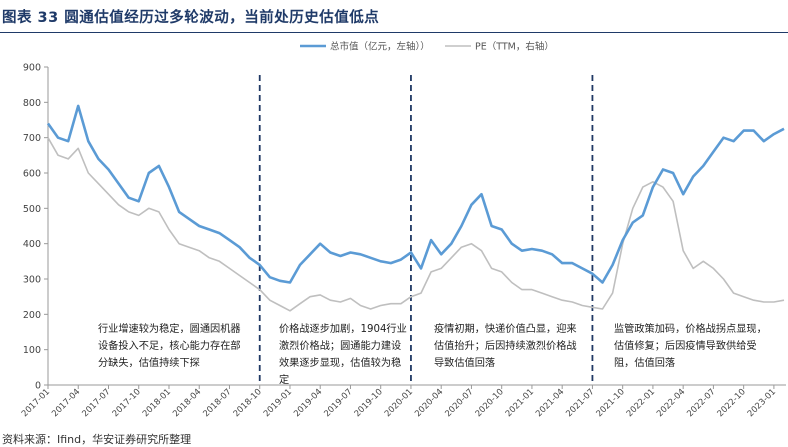 Image resolution: width=788 pixels, height=447 pixels. I want to click on x-tick-label: 2020-01, so click(399, 403).